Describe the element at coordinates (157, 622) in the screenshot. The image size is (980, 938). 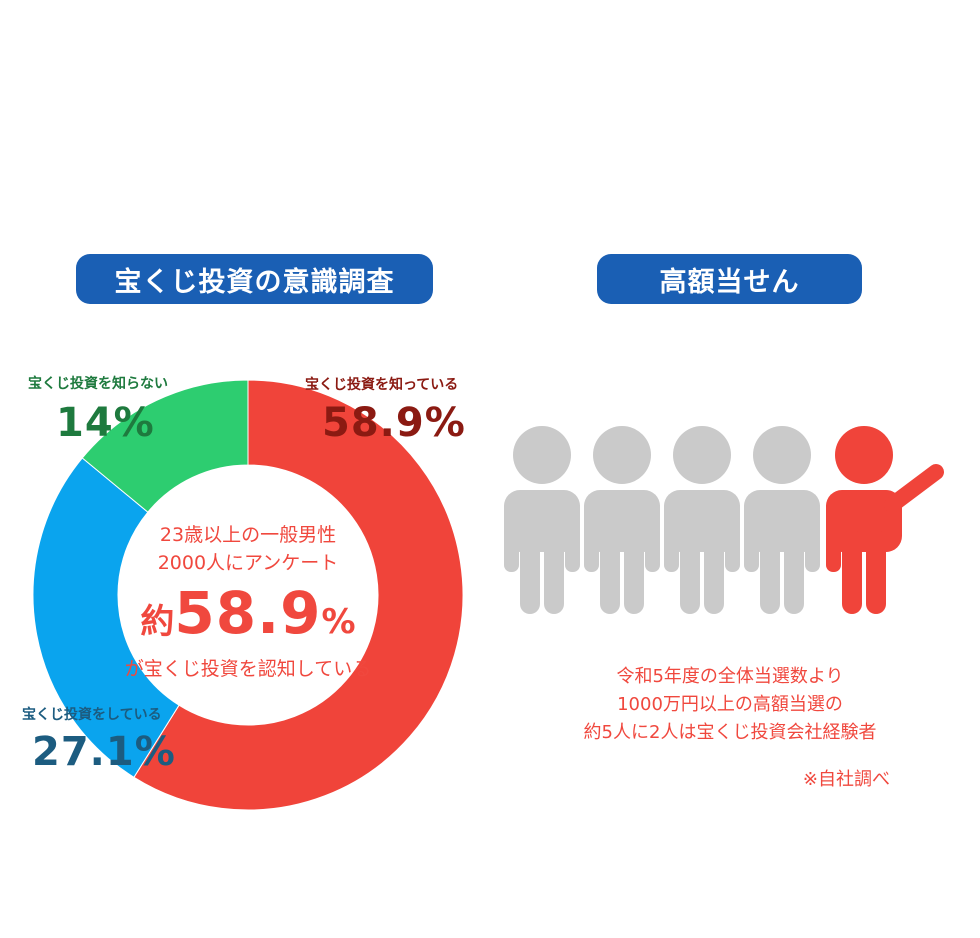
I see `center-prefix: 約` at that location.